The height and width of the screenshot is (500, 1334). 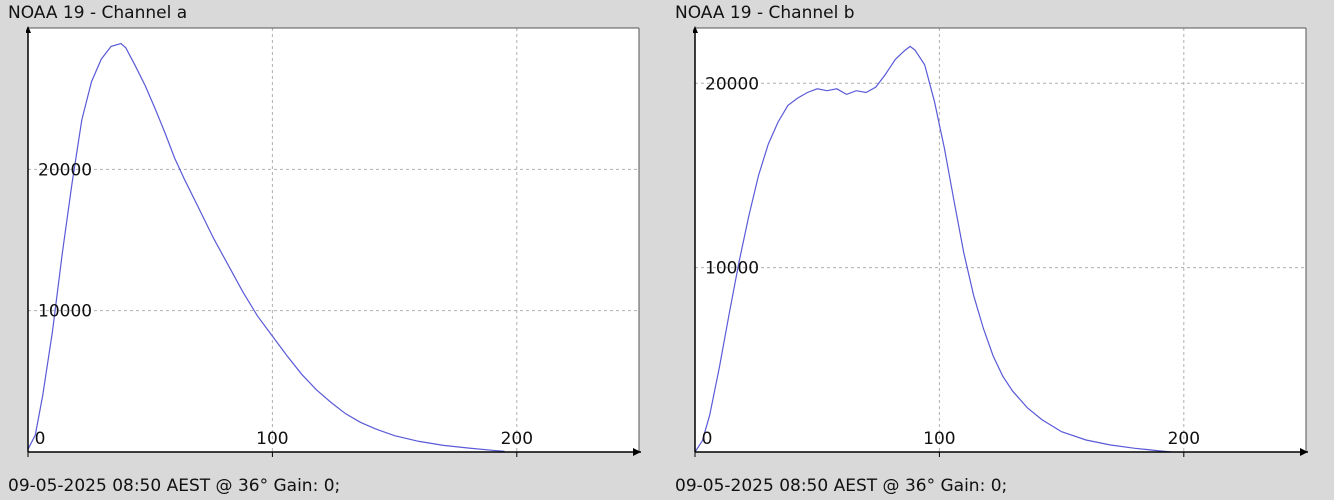 What do you see at coordinates (765, 13) in the screenshot?
I see `chart-title: NOAA 19 - Channel b` at bounding box center [765, 13].